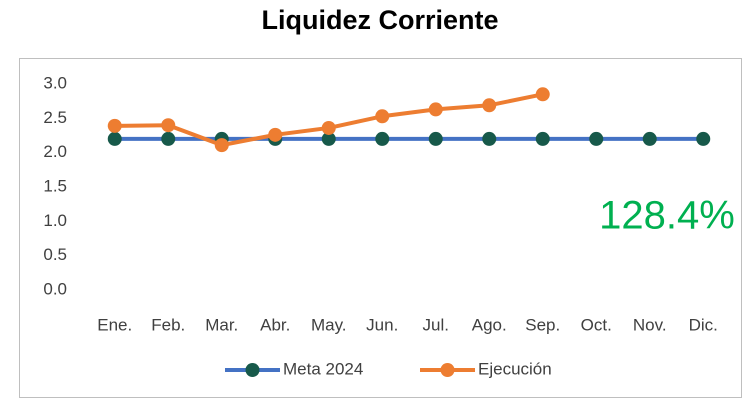  Describe the element at coordinates (650, 324) in the screenshot. I see `x-tick-label: Nov.` at that location.